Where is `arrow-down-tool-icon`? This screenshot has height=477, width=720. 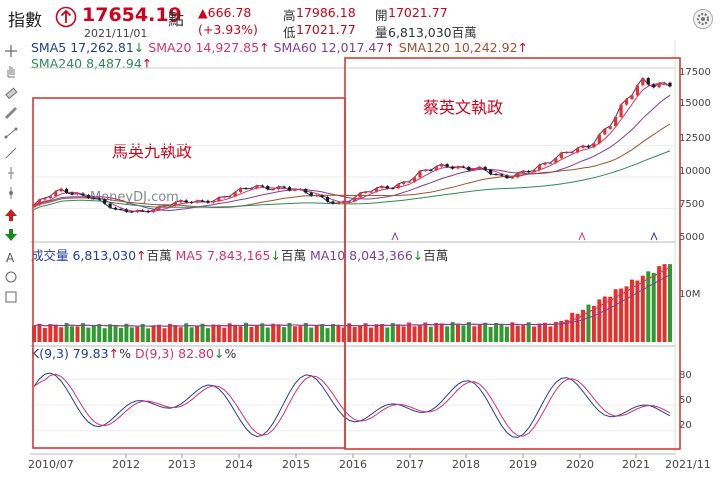
arrow-down-tool-icon is located at coordinates (11, 235).